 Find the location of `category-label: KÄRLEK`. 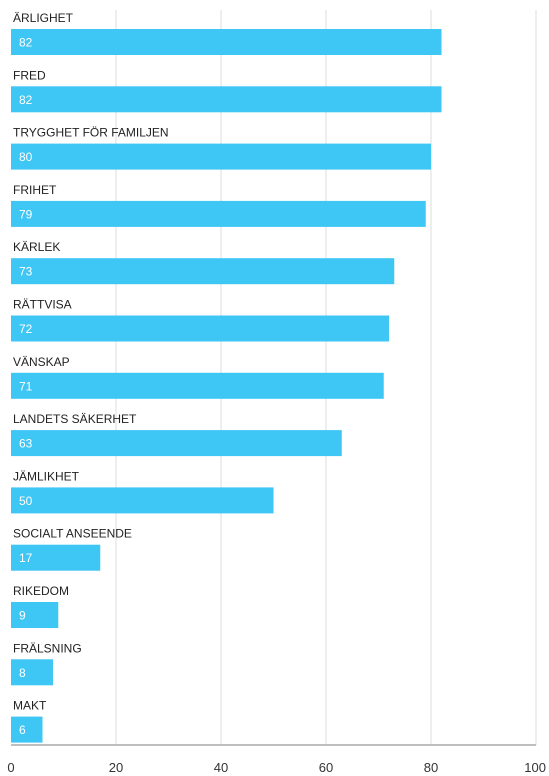

category-label: KÄRLEK is located at coordinates (36, 247).